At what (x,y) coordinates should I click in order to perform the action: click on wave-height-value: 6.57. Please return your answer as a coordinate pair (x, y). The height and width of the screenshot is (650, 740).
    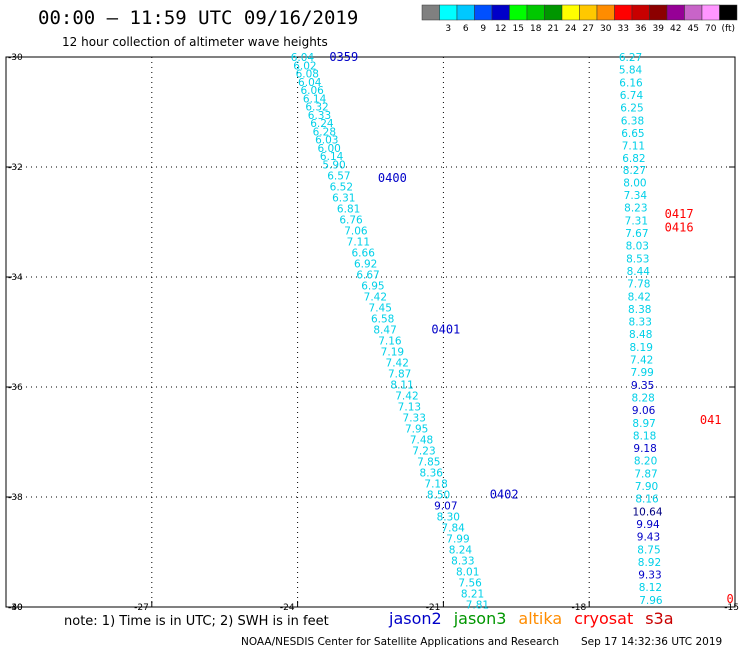
    Looking at the image, I should click on (338, 176).